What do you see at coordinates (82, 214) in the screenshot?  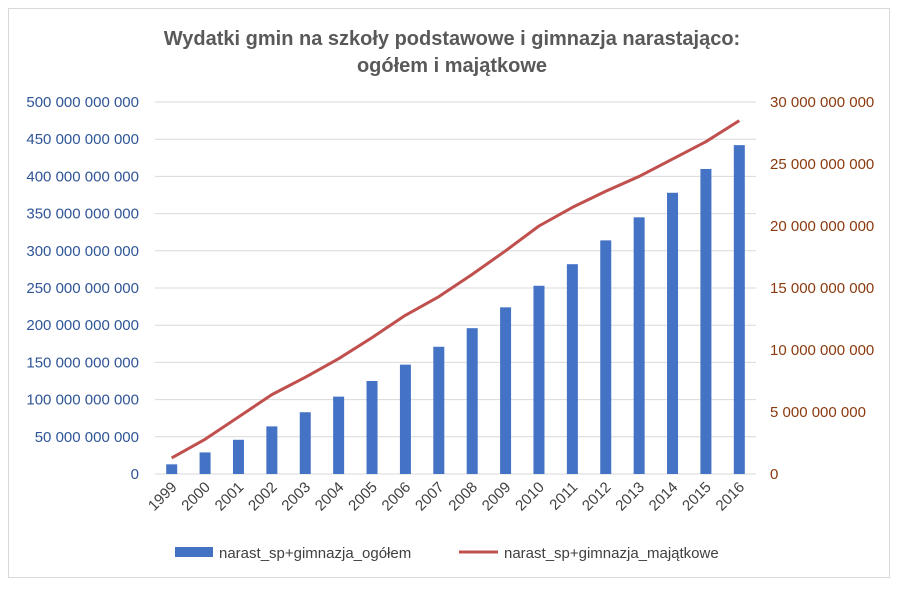 I see `left-tick-label: 350 000 000 000` at bounding box center [82, 214].